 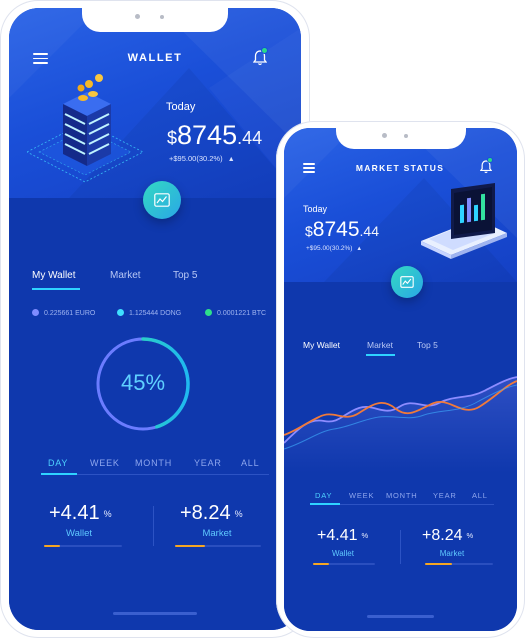 I want to click on laptop-illustration, so click(x=464, y=221).